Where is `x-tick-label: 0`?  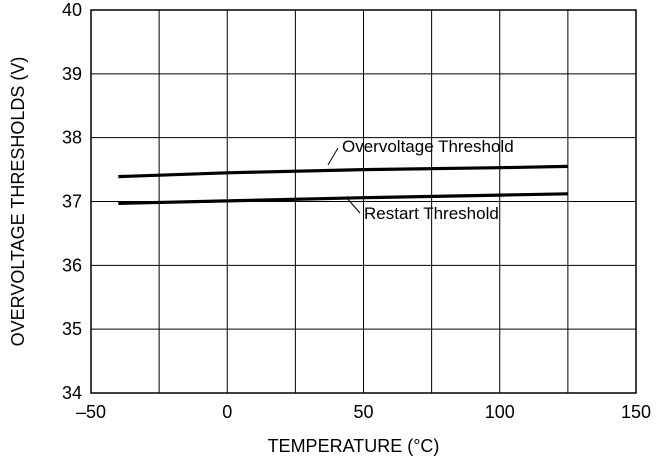 x-tick-label: 0 is located at coordinates (227, 412).